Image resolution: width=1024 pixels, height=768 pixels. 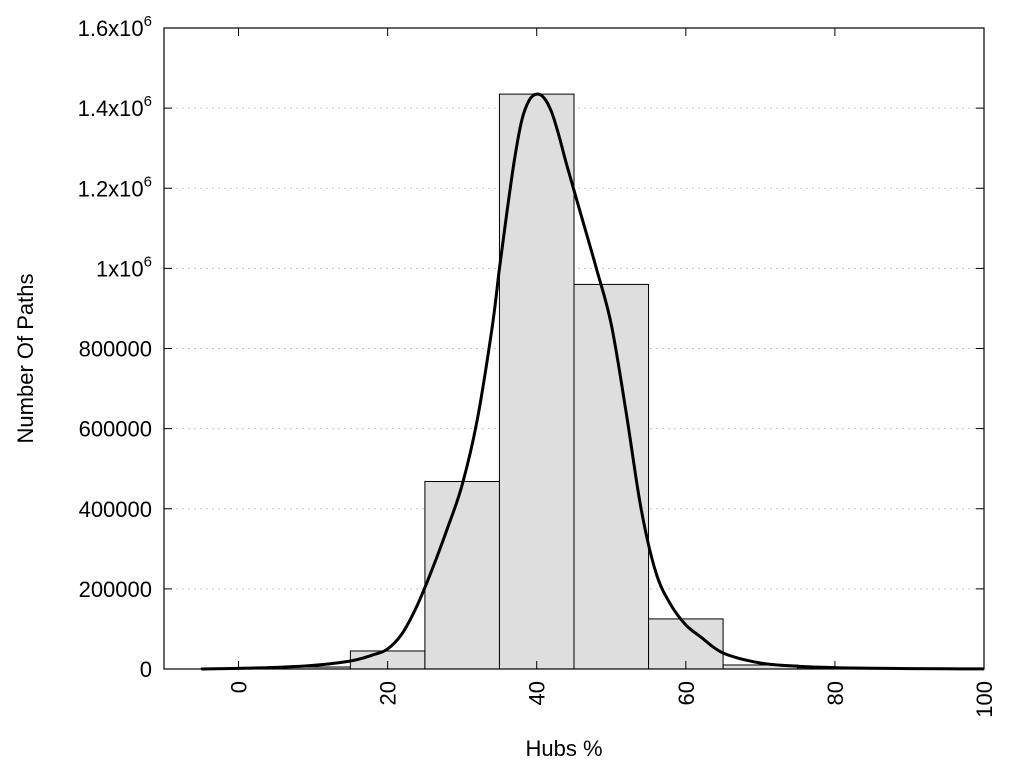 What do you see at coordinates (124, 267) in the screenshot?
I see `y-tick-label: 1x10⁶` at bounding box center [124, 267].